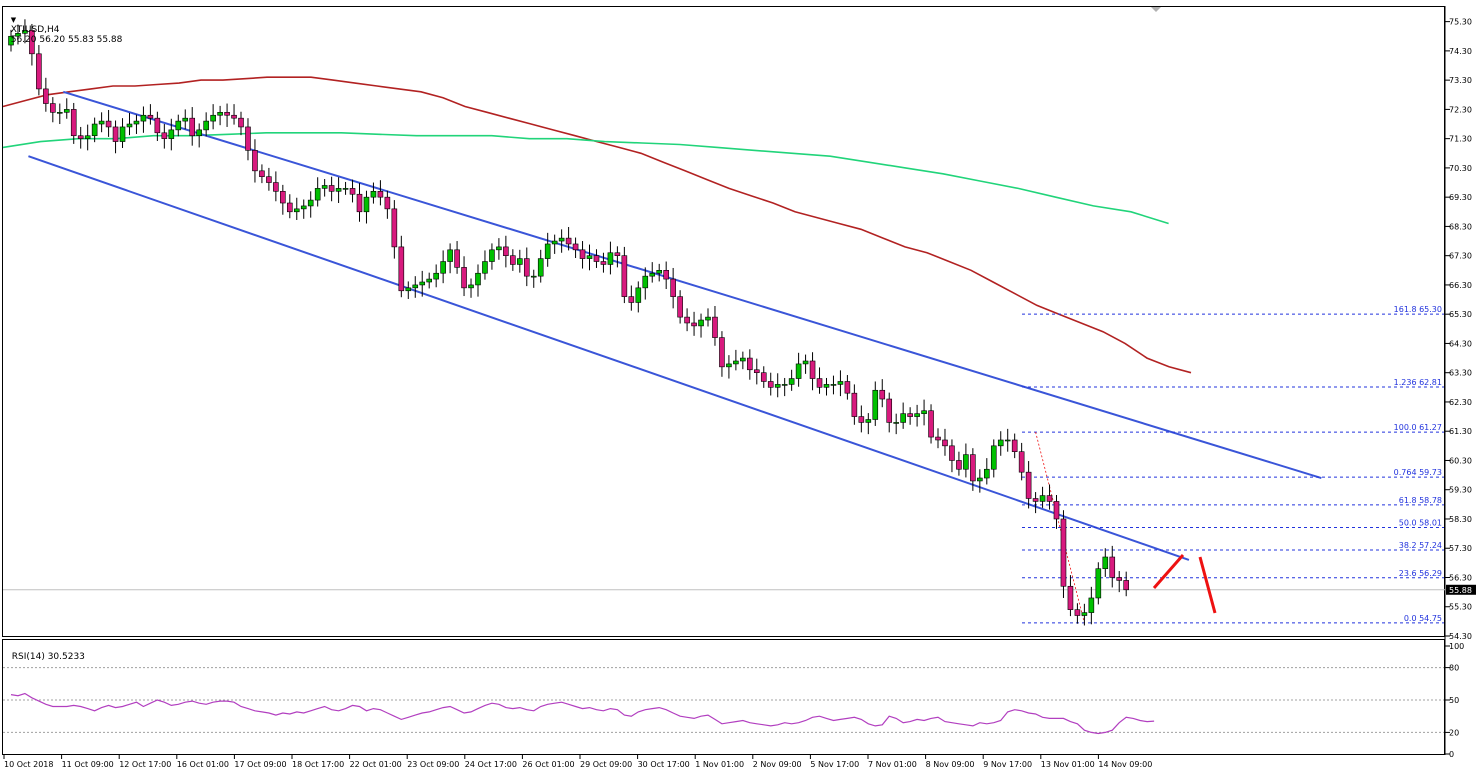  Describe the element at coordinates (950, 764) in the screenshot. I see `x-tick-label: 8 Nov 09:00` at that location.